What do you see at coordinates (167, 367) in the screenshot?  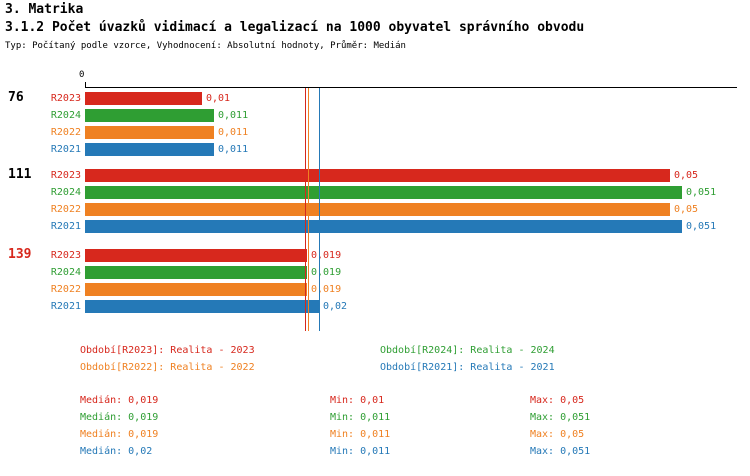 I see `legend-item-r2022: Období[R2022]: Realita - 2022` at bounding box center [167, 367].